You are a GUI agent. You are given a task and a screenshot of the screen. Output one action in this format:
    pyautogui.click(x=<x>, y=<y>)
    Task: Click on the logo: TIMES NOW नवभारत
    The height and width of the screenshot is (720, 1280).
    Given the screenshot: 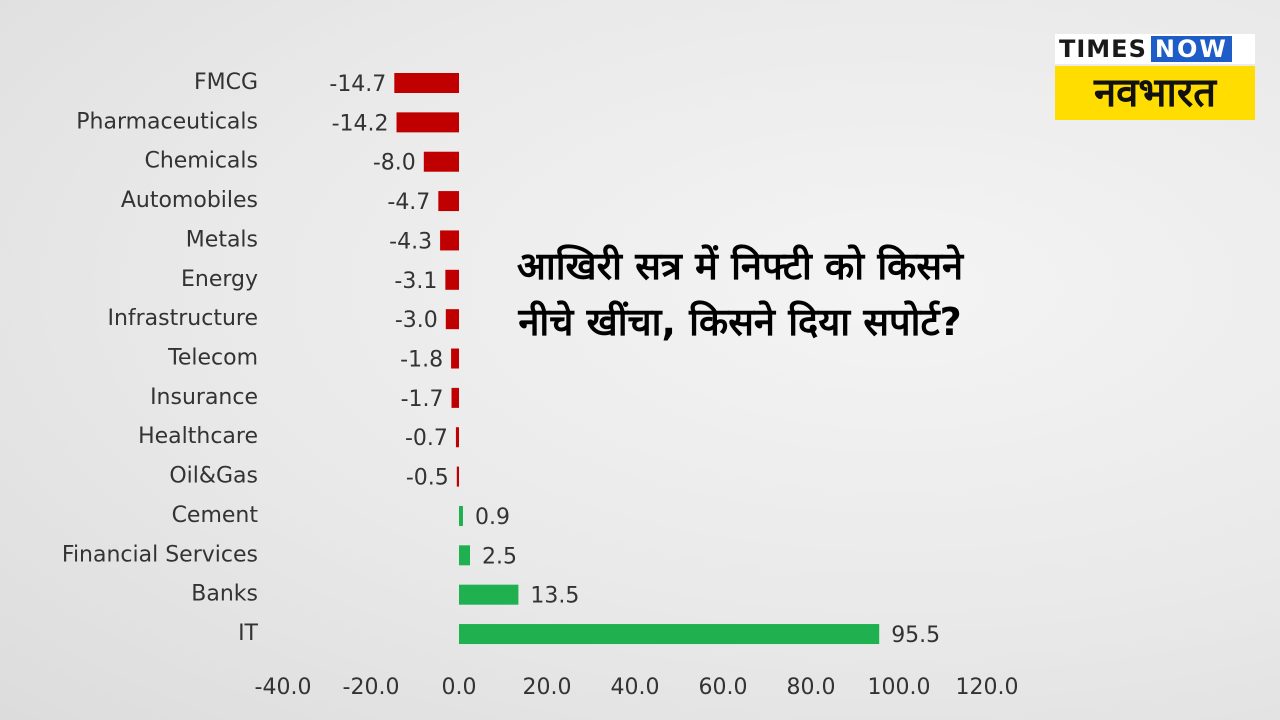 What is the action you would take?
    pyautogui.click(x=1155, y=77)
    